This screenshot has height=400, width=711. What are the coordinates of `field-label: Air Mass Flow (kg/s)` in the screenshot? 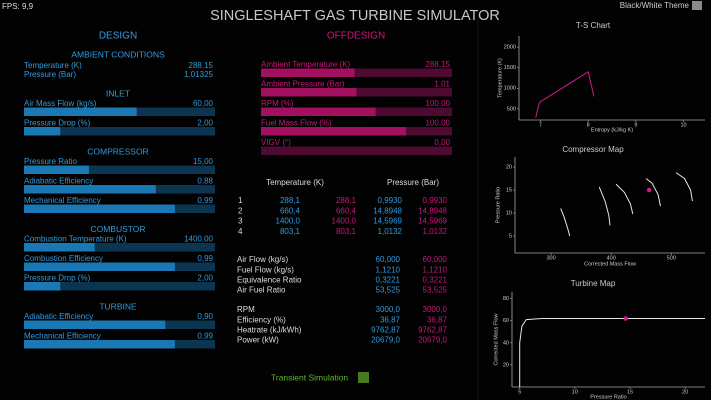 It's located at (60, 103).